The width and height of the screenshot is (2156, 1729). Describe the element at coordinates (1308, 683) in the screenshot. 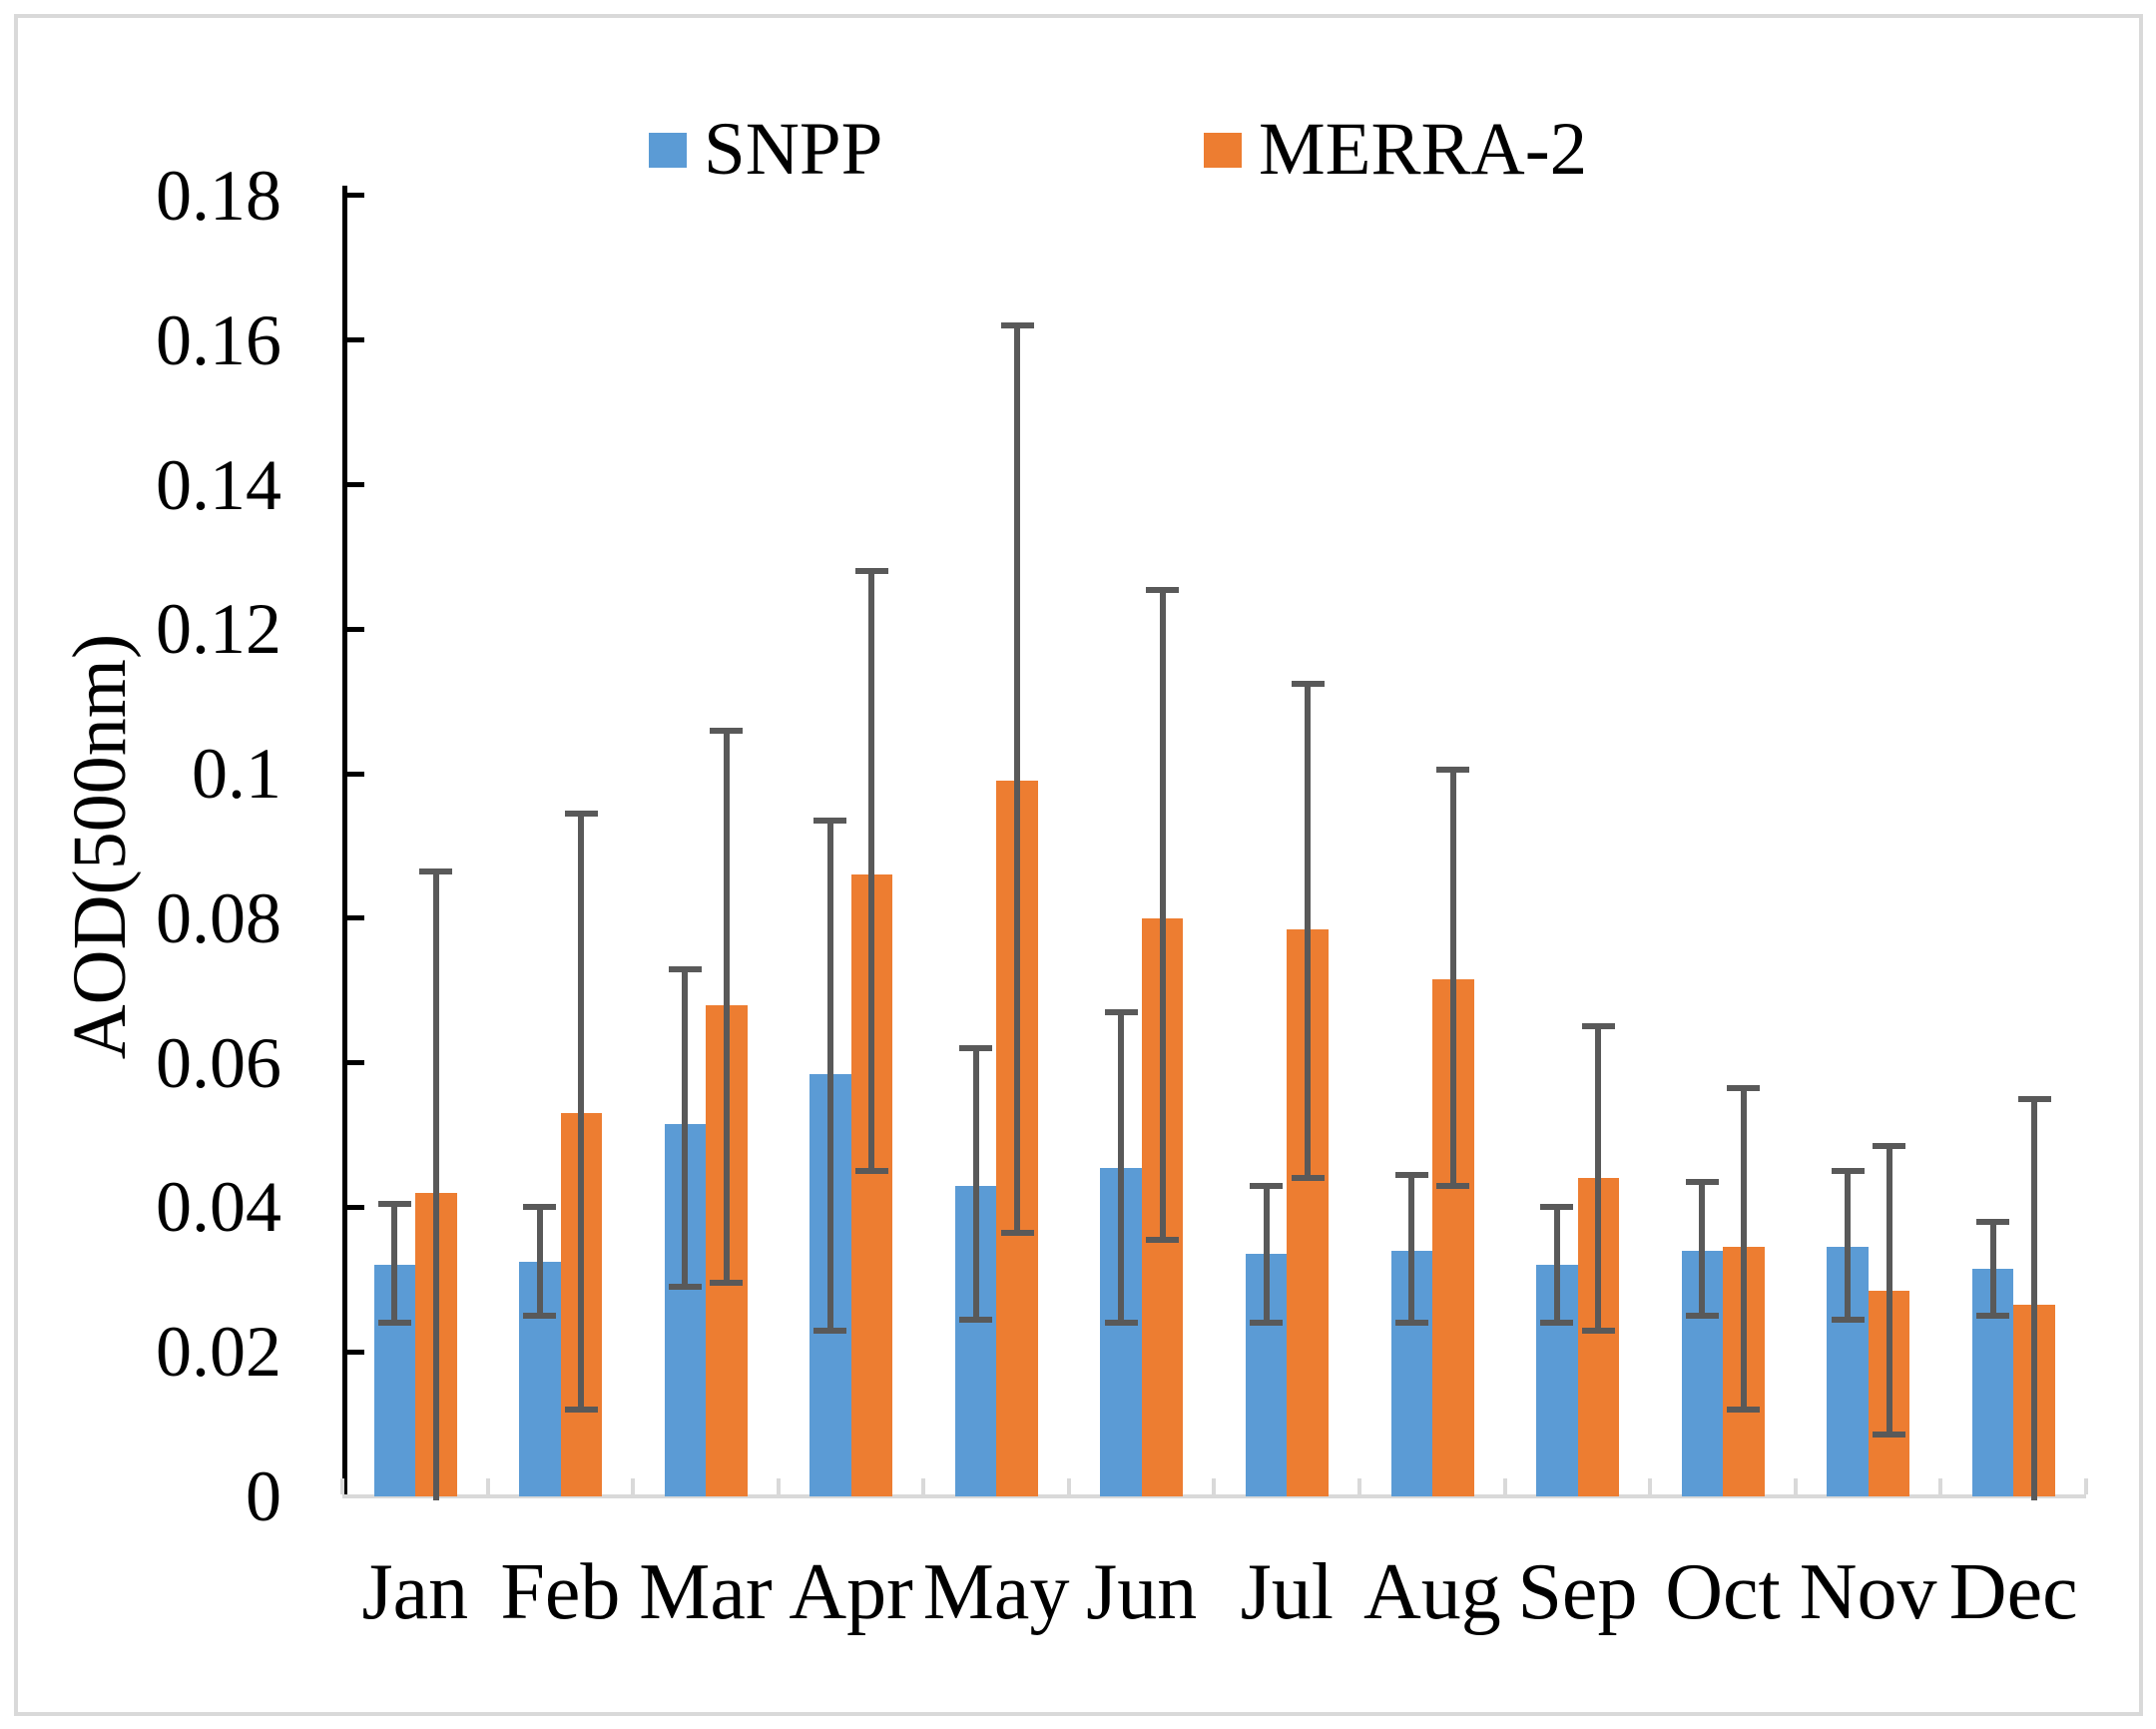

I see `error-merra2-jul-cap-top` at that location.